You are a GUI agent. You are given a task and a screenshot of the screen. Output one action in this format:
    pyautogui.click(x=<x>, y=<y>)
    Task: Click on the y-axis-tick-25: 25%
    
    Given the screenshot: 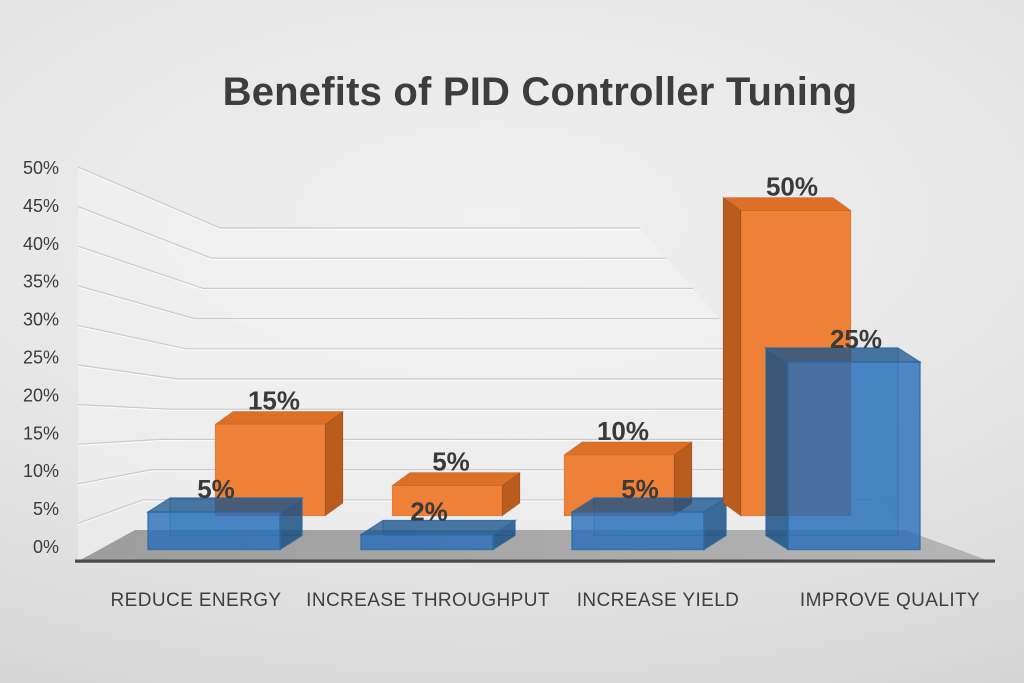 What is the action you would take?
    pyautogui.click(x=41, y=358)
    